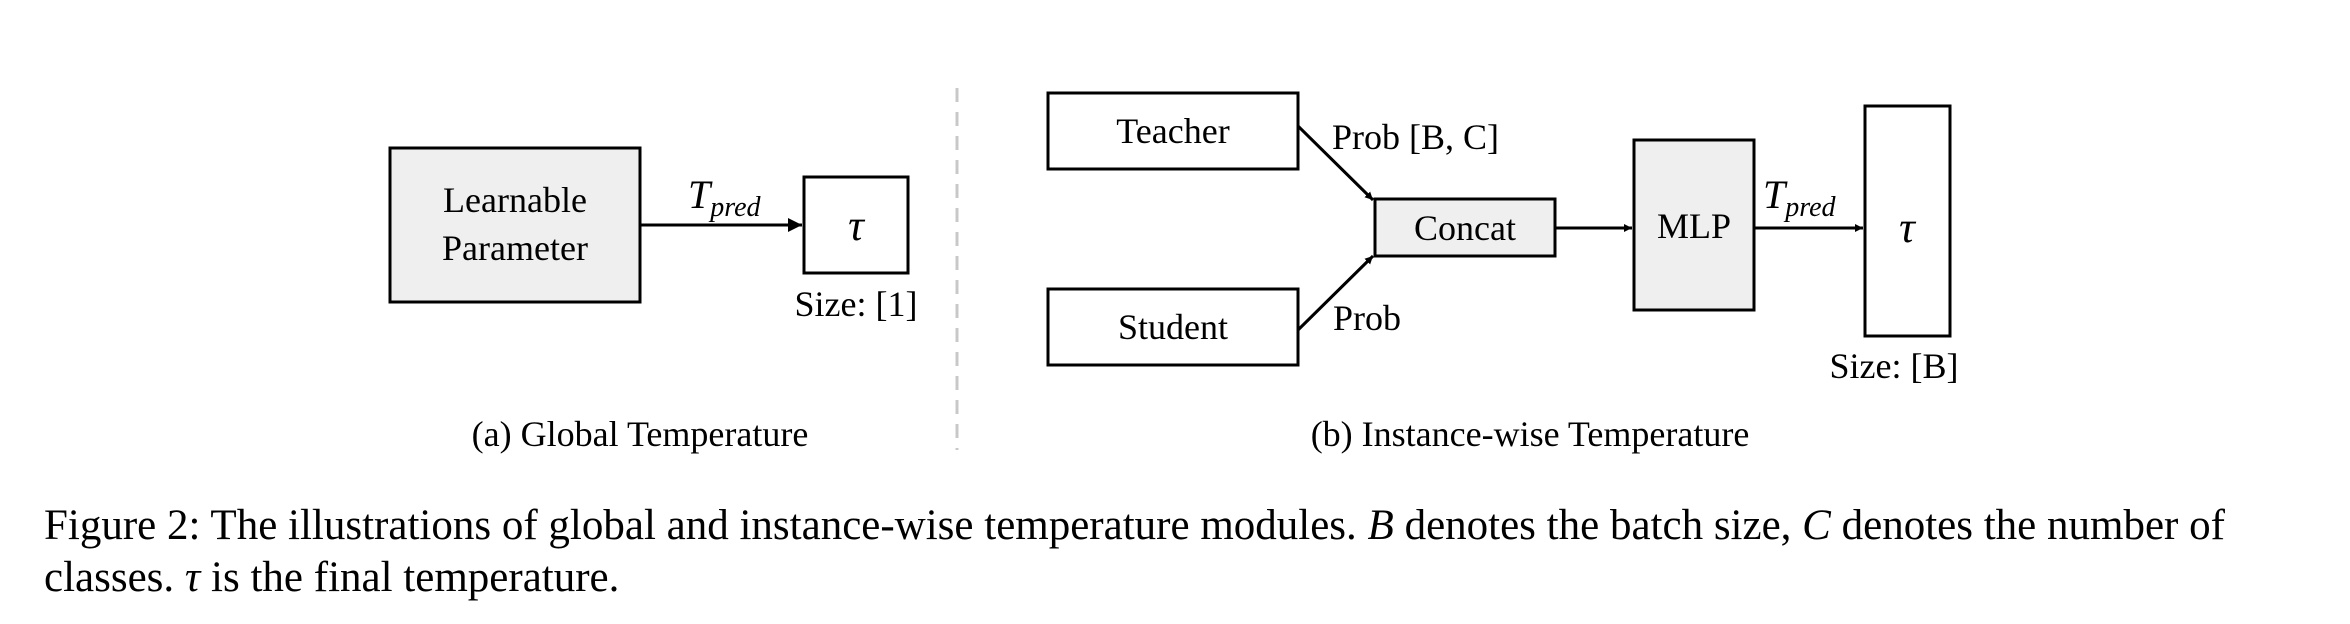 This screenshot has height=624, width=2350. I want to click on caption-mid1: denotes the batch size,, so click(1598, 525).